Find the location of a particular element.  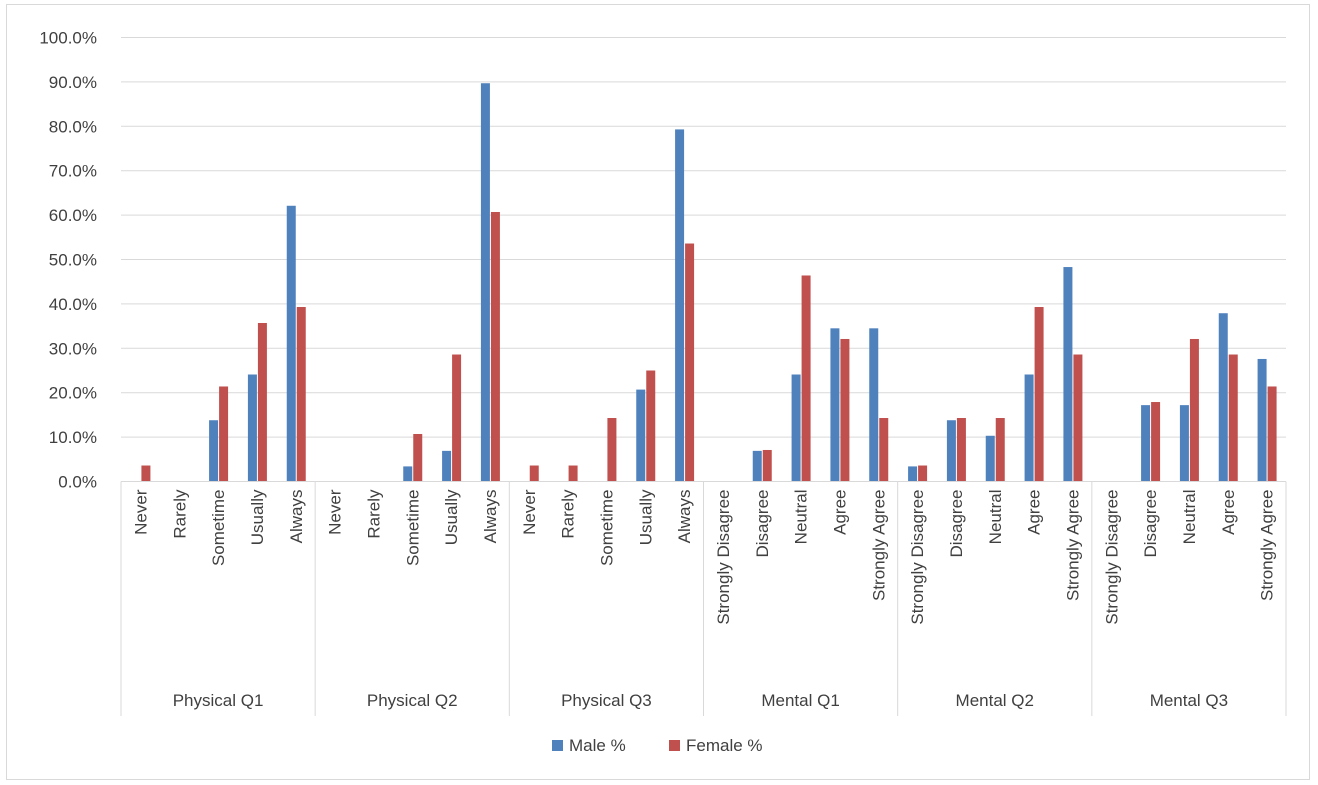

y-tick-label: 100.0% is located at coordinates (68, 38).